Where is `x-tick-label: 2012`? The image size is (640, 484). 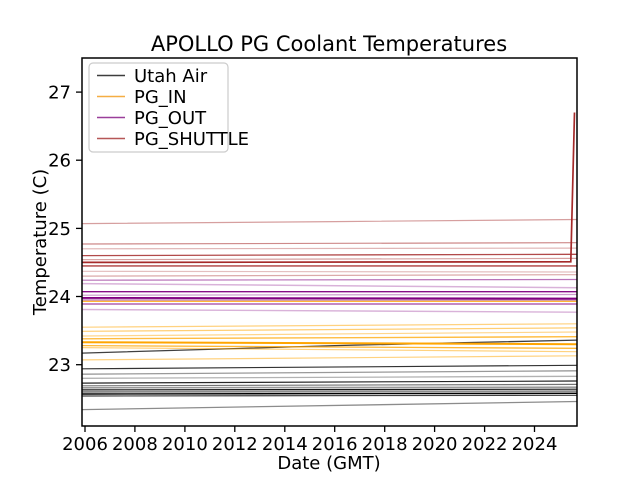 x-tick-label: 2012 is located at coordinates (235, 444).